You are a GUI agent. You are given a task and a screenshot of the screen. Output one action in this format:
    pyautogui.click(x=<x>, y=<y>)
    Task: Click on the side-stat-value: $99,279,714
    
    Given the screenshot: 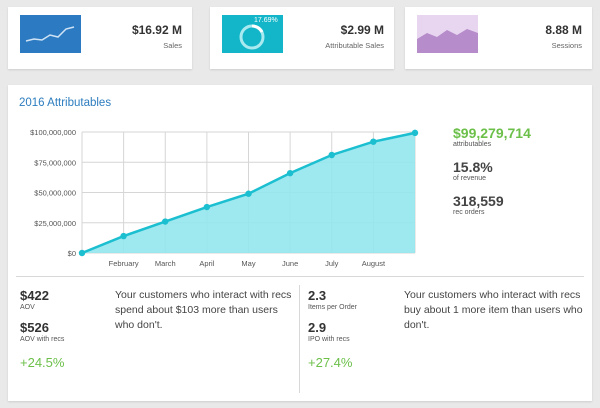 What is the action you would take?
    pyautogui.click(x=492, y=133)
    